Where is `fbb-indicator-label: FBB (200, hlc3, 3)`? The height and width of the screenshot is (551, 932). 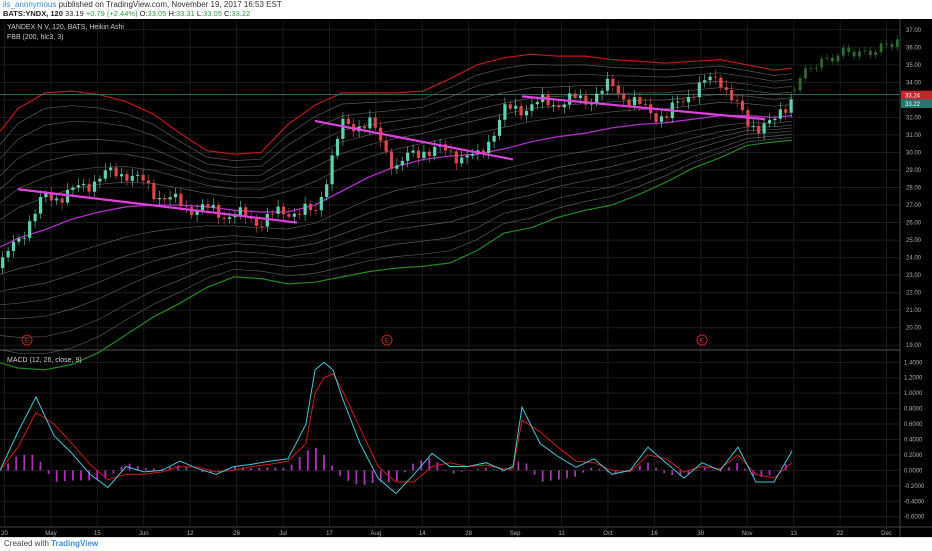
fbb-indicator-label: FBB (200, hlc3, 3) is located at coordinates (35, 37).